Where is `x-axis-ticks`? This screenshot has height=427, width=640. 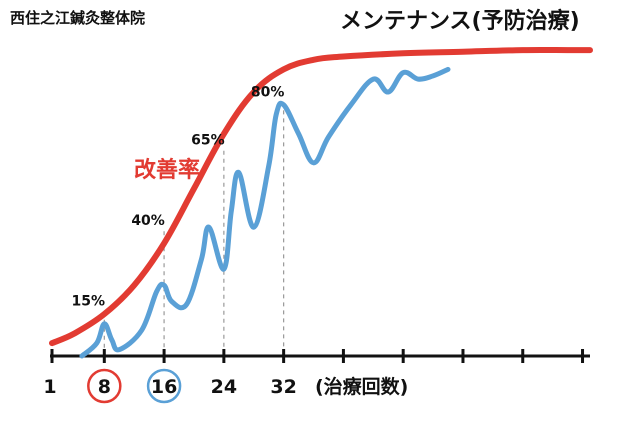 x-axis-ticks is located at coordinates (317, 356).